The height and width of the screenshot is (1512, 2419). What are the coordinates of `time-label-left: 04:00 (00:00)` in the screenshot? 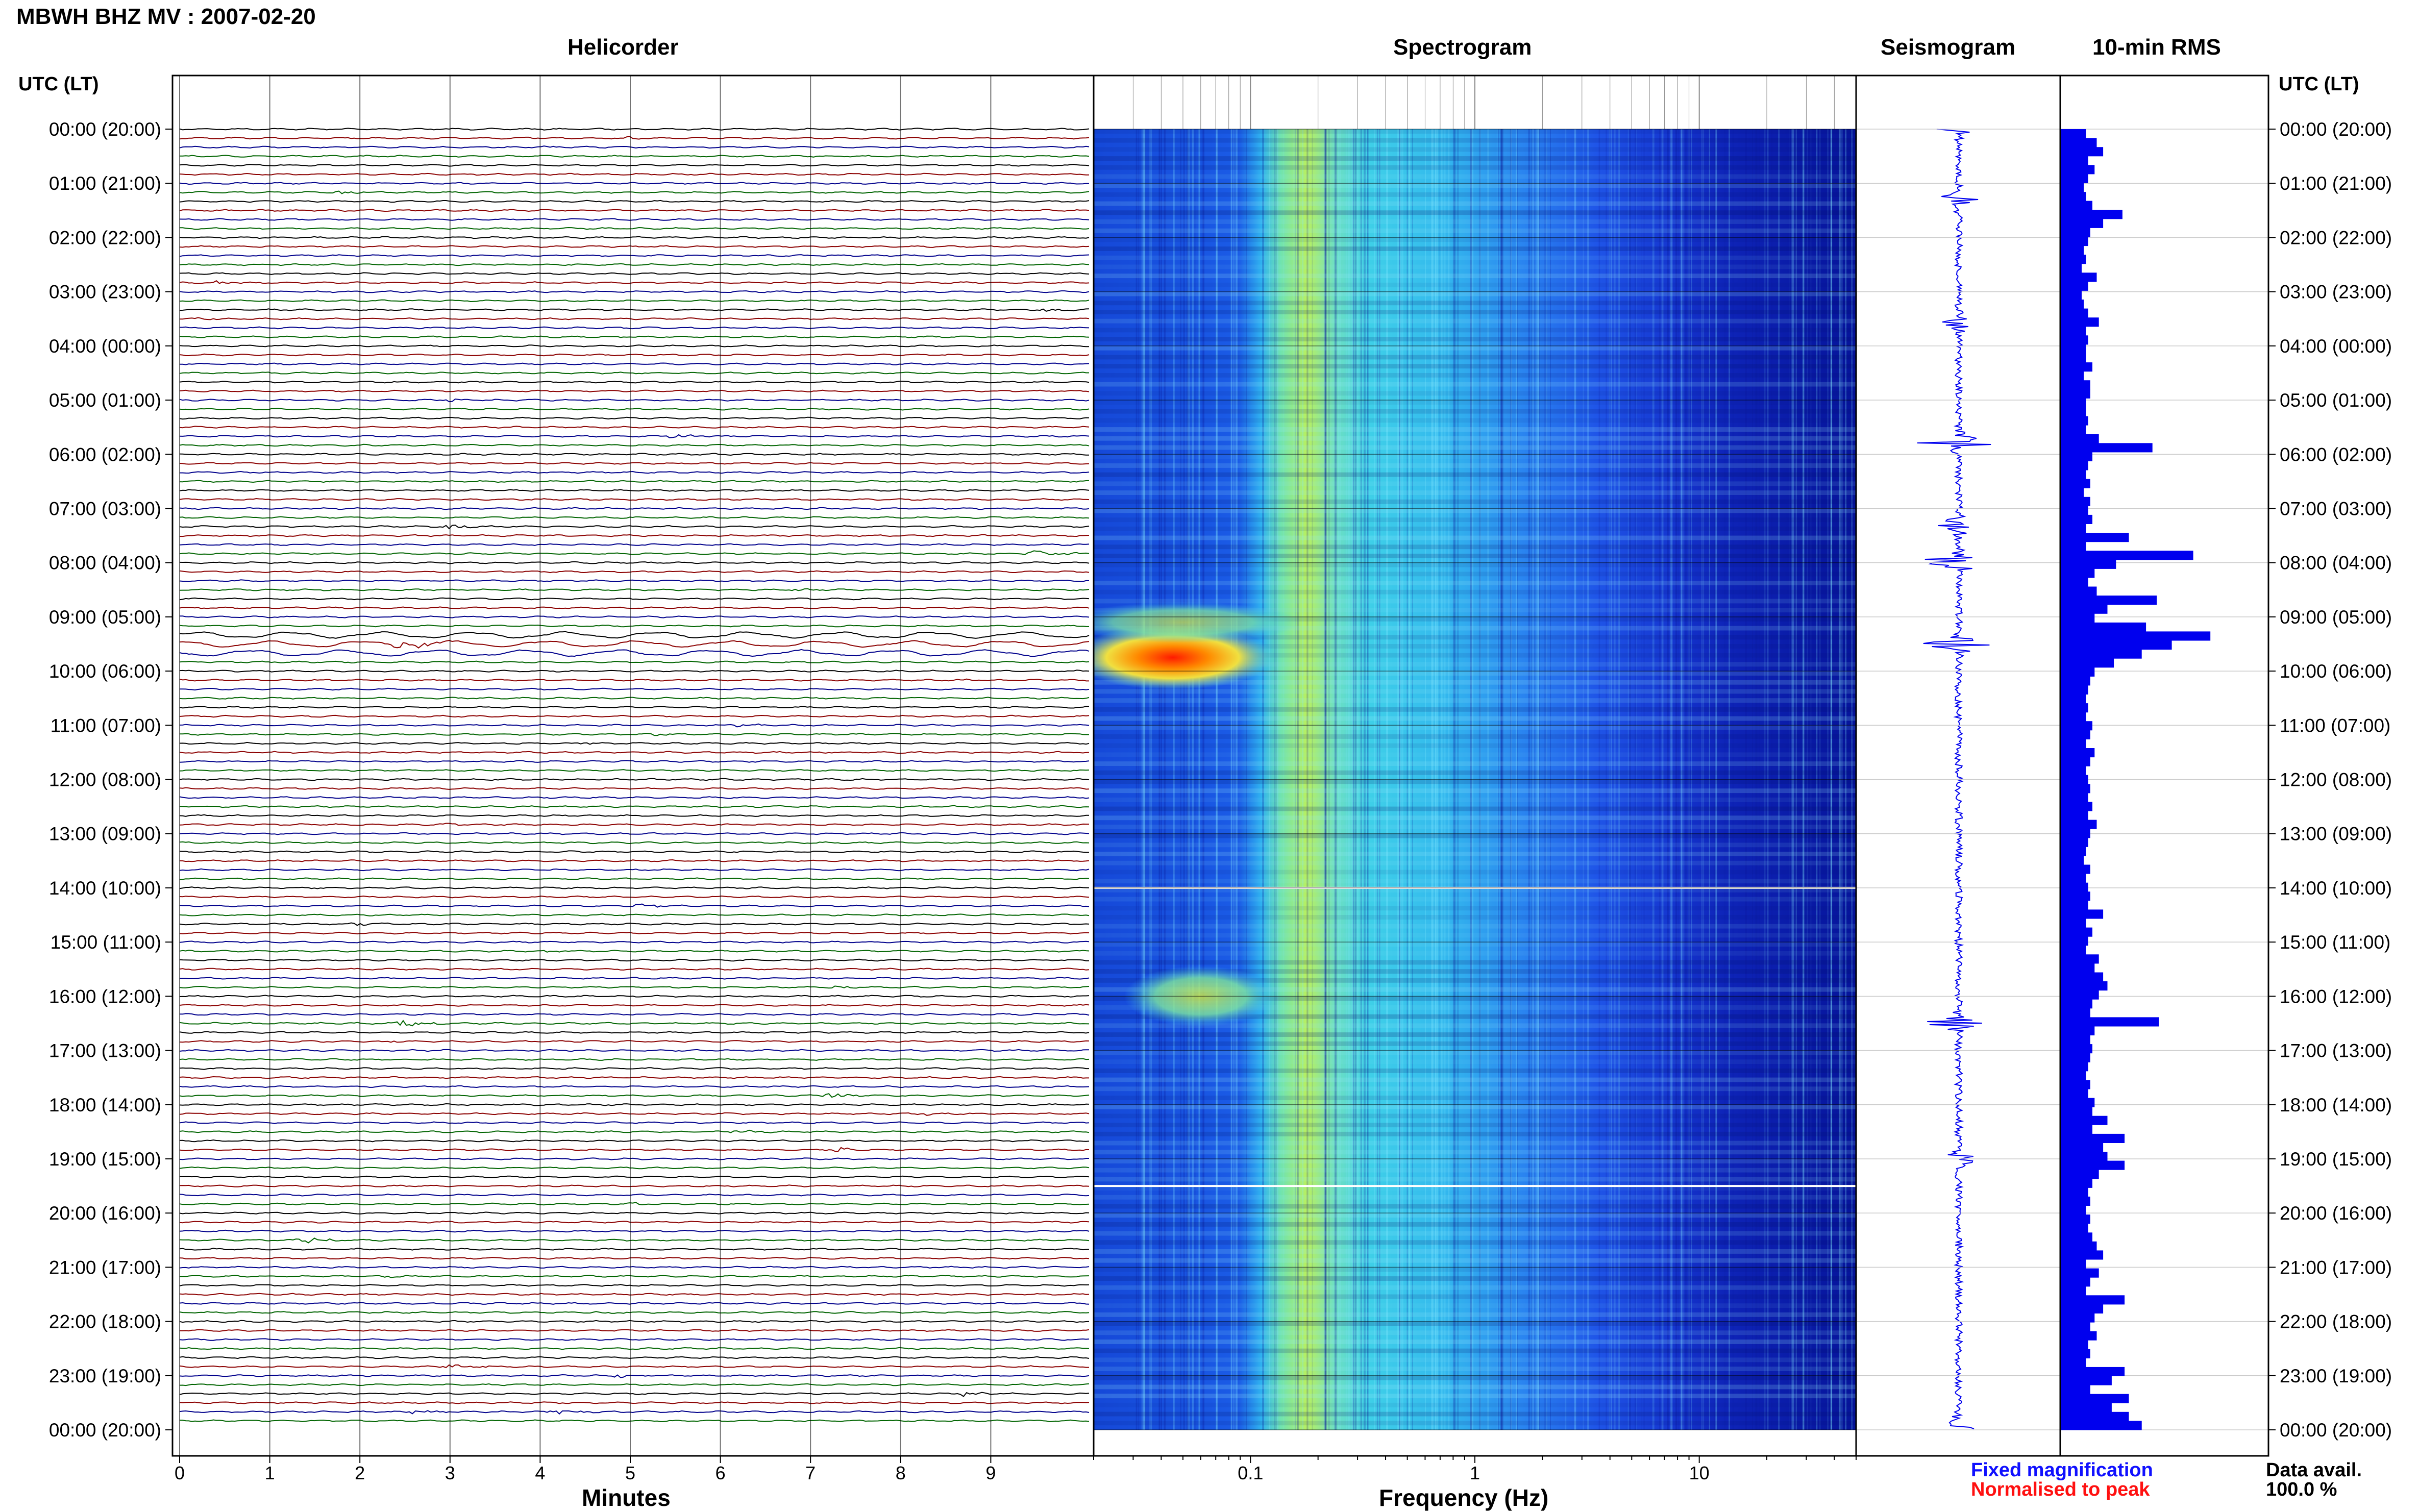 It's located at (105, 346).